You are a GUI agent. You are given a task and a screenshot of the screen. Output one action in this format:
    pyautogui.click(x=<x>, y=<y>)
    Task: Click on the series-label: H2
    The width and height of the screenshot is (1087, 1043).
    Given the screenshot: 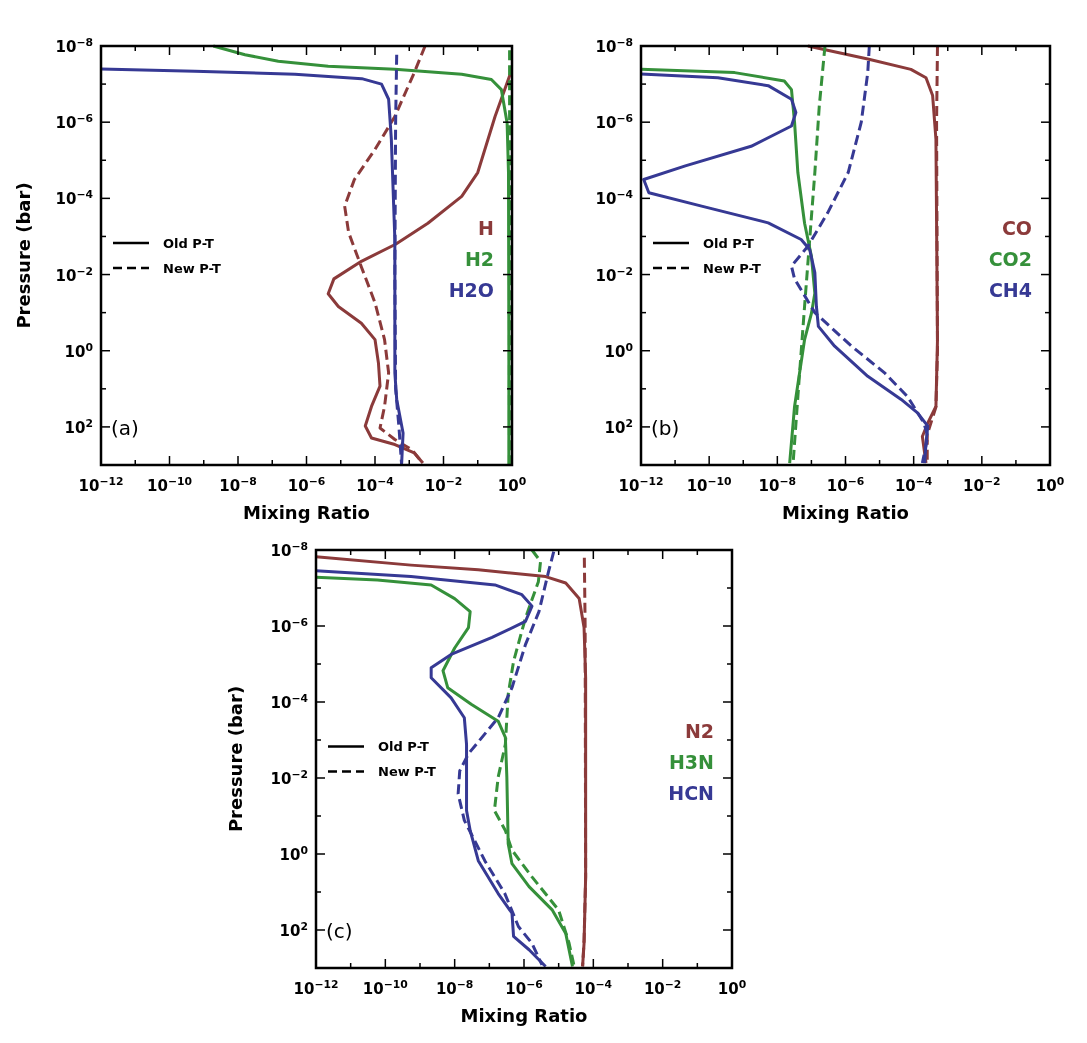 What is the action you would take?
    pyautogui.click(x=479, y=258)
    